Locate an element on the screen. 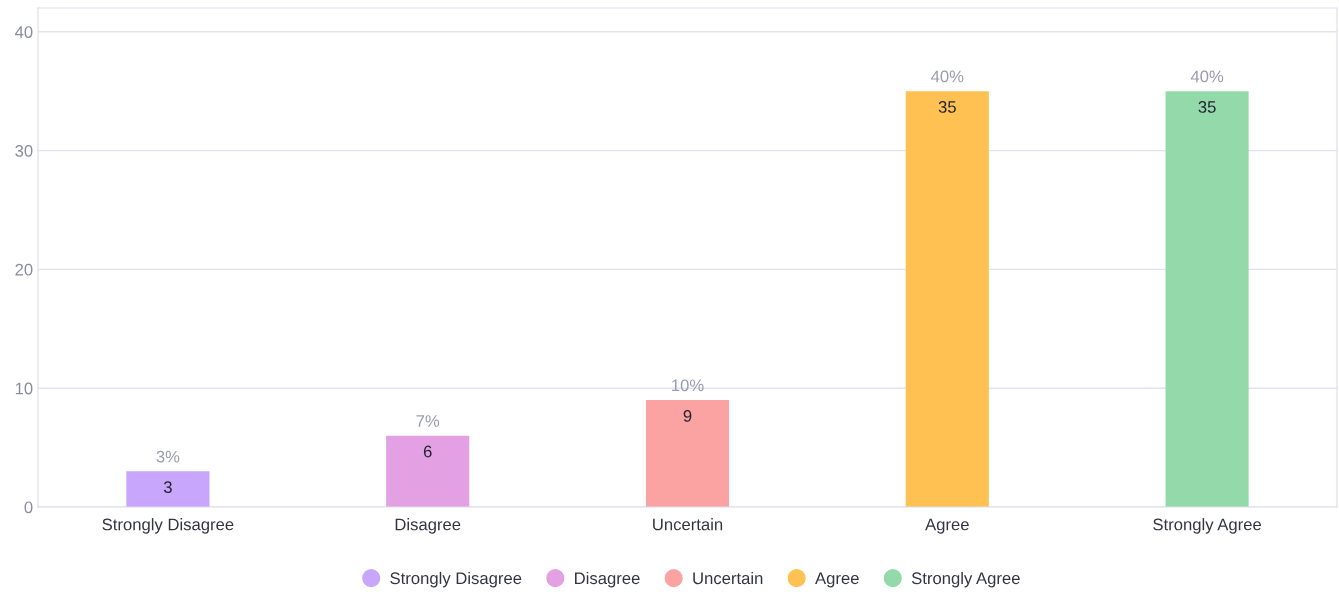 The height and width of the screenshot is (603, 1339). annotation: 7% is located at coordinates (428, 421).